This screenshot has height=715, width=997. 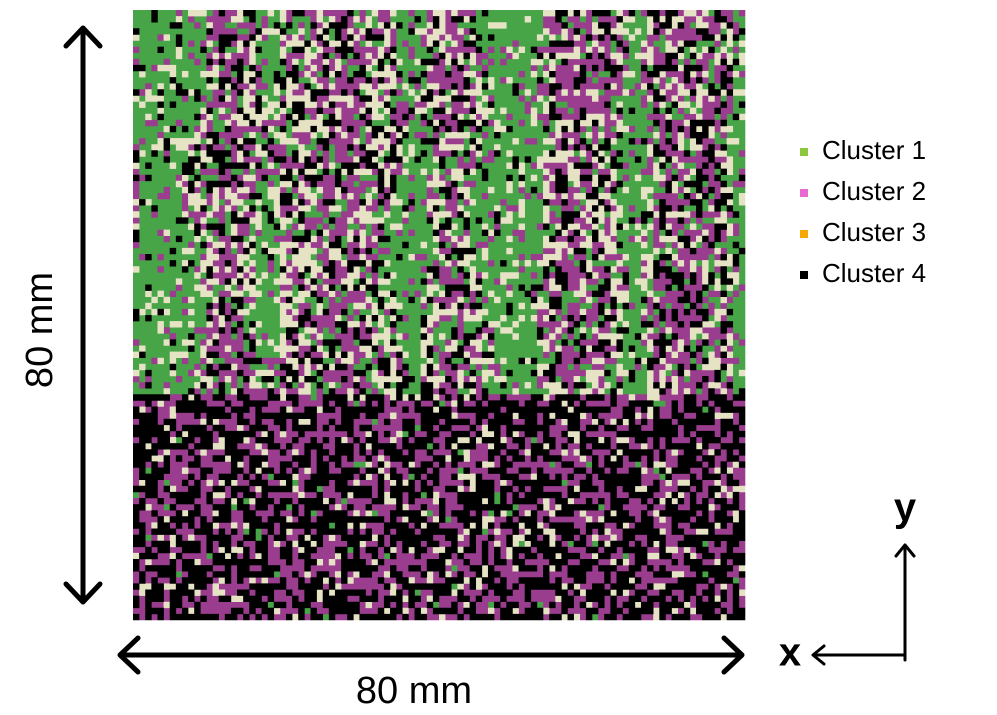 I want to click on width-arrow, so click(x=431, y=655).